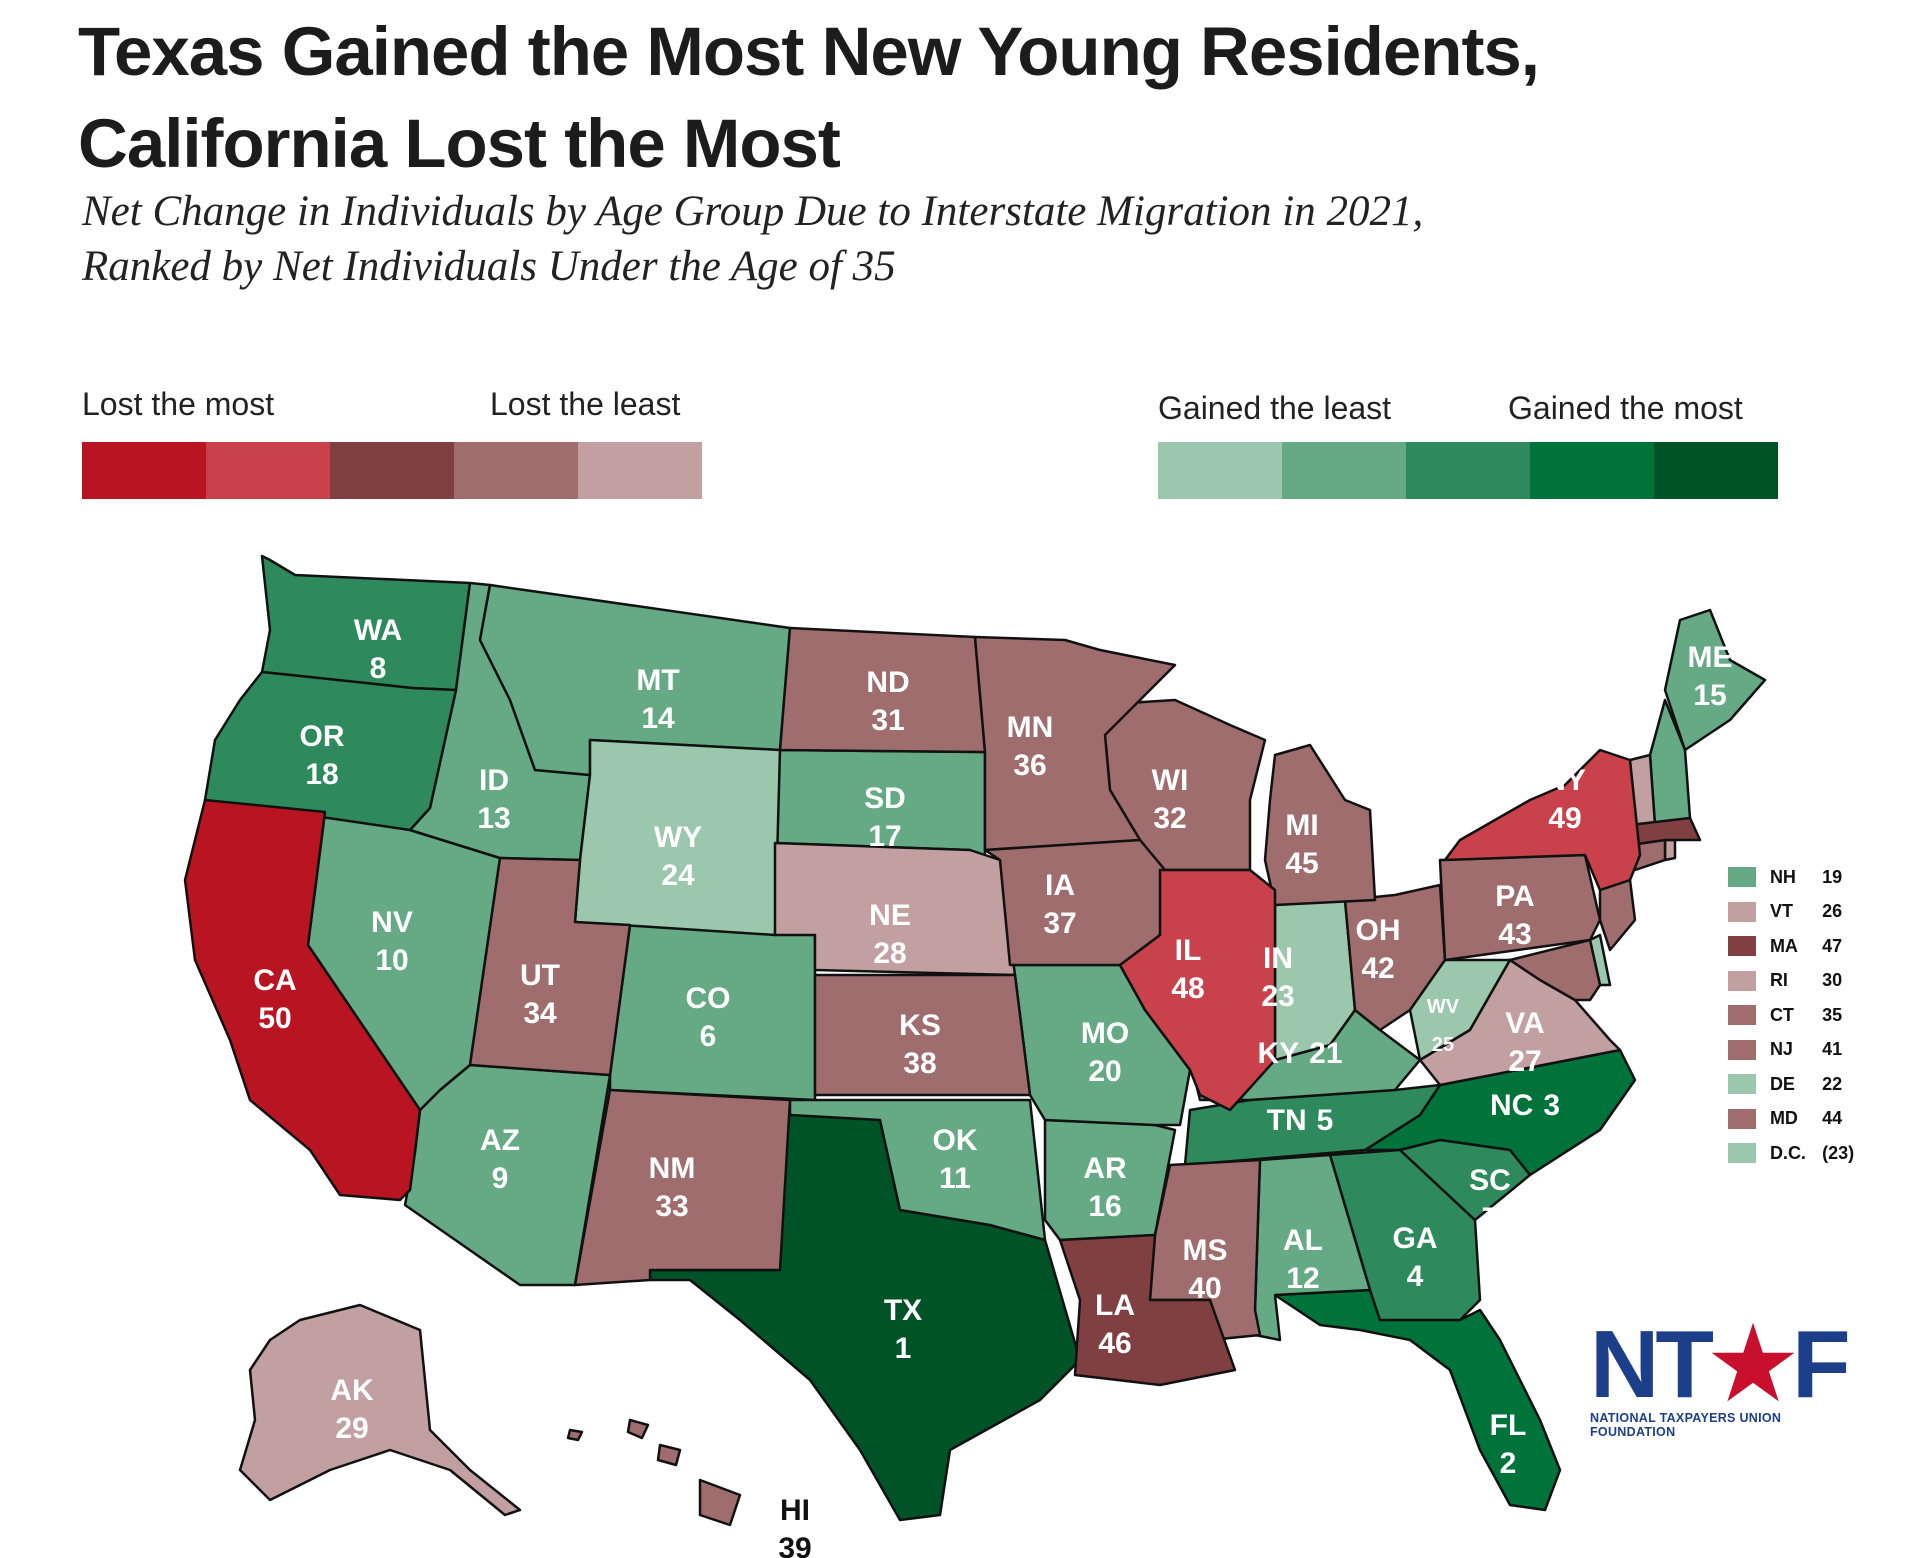 This screenshot has width=1920, height=1558. I want to click on state-abbr: TX, so click(903, 1310).